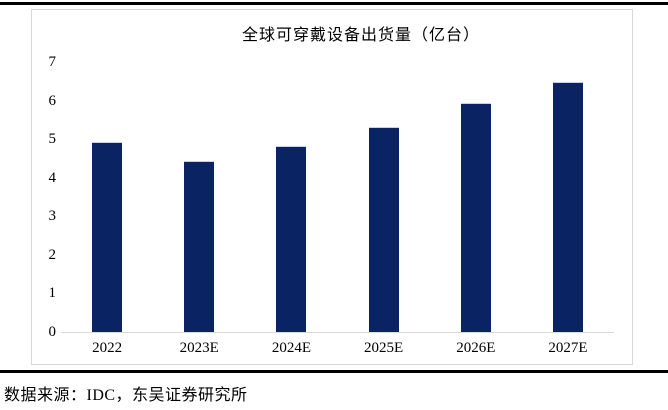 Image resolution: width=668 pixels, height=410 pixels. What do you see at coordinates (476, 348) in the screenshot?
I see `x-axis-label-2026E: 2026E` at bounding box center [476, 348].